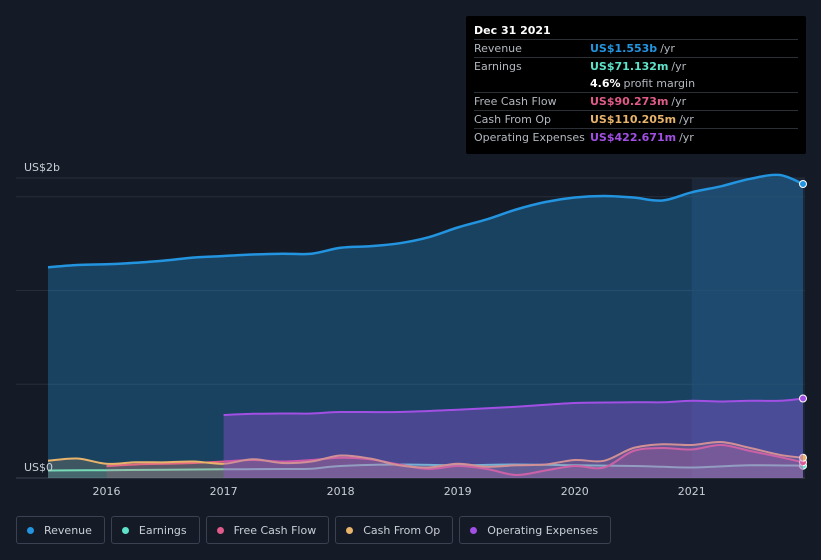  What do you see at coordinates (803, 184) in the screenshot?
I see `revenue-end-marker` at bounding box center [803, 184].